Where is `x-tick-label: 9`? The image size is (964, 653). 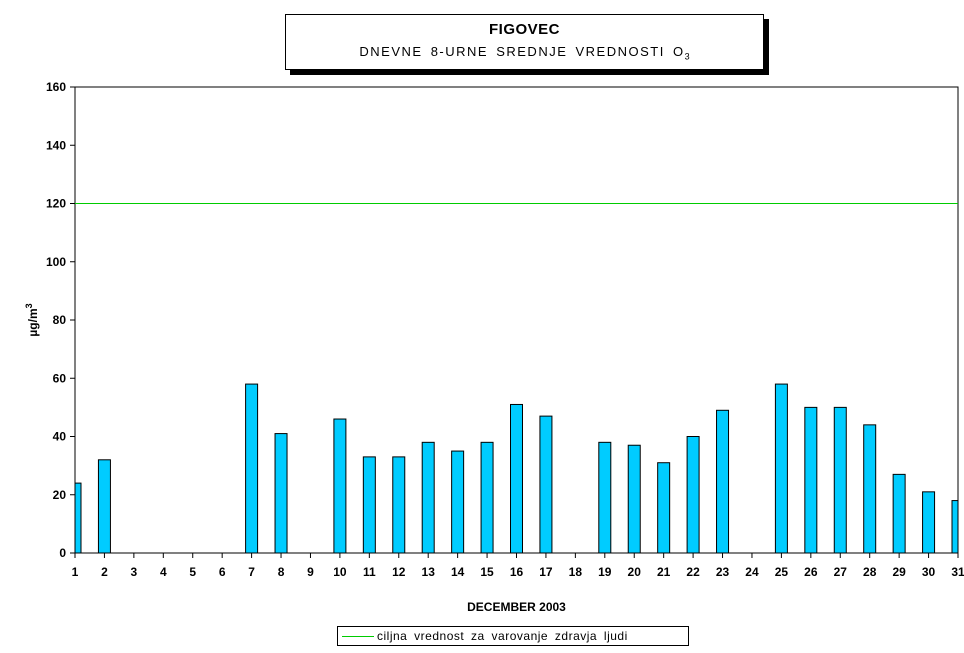
x-tick-label: 9 is located at coordinates (310, 572).